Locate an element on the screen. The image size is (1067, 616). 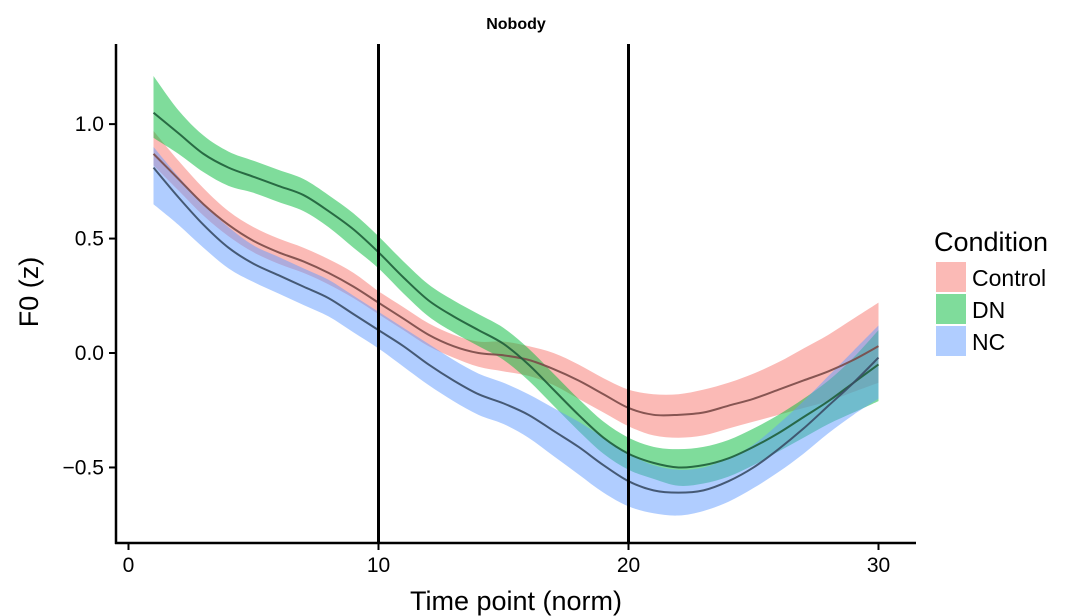
legend: Condition Control DN NC is located at coordinates (991, 291).